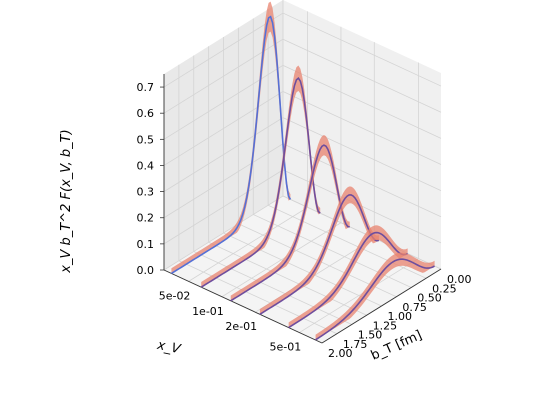 This screenshot has width=543, height=407. Describe the element at coordinates (459, 279) in the screenshot. I see `y-tick-label: 0.00` at that location.